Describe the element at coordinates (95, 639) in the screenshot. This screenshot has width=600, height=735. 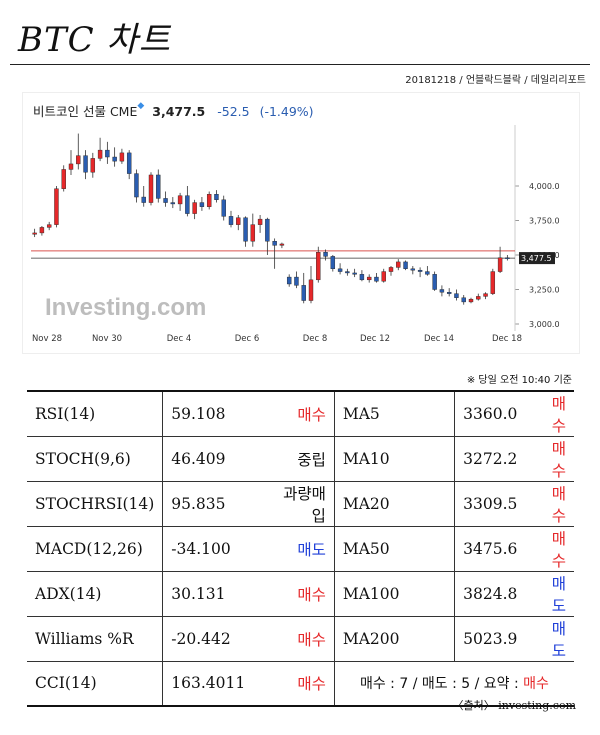
I see `indicator-name: Williams %R` at that location.